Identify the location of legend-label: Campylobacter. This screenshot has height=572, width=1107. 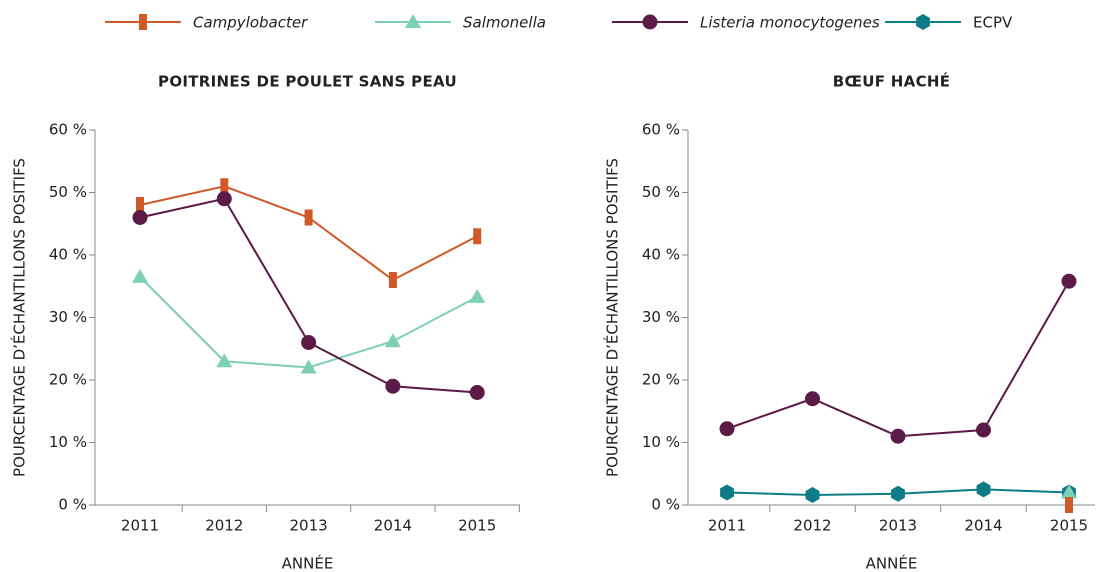
(250, 23).